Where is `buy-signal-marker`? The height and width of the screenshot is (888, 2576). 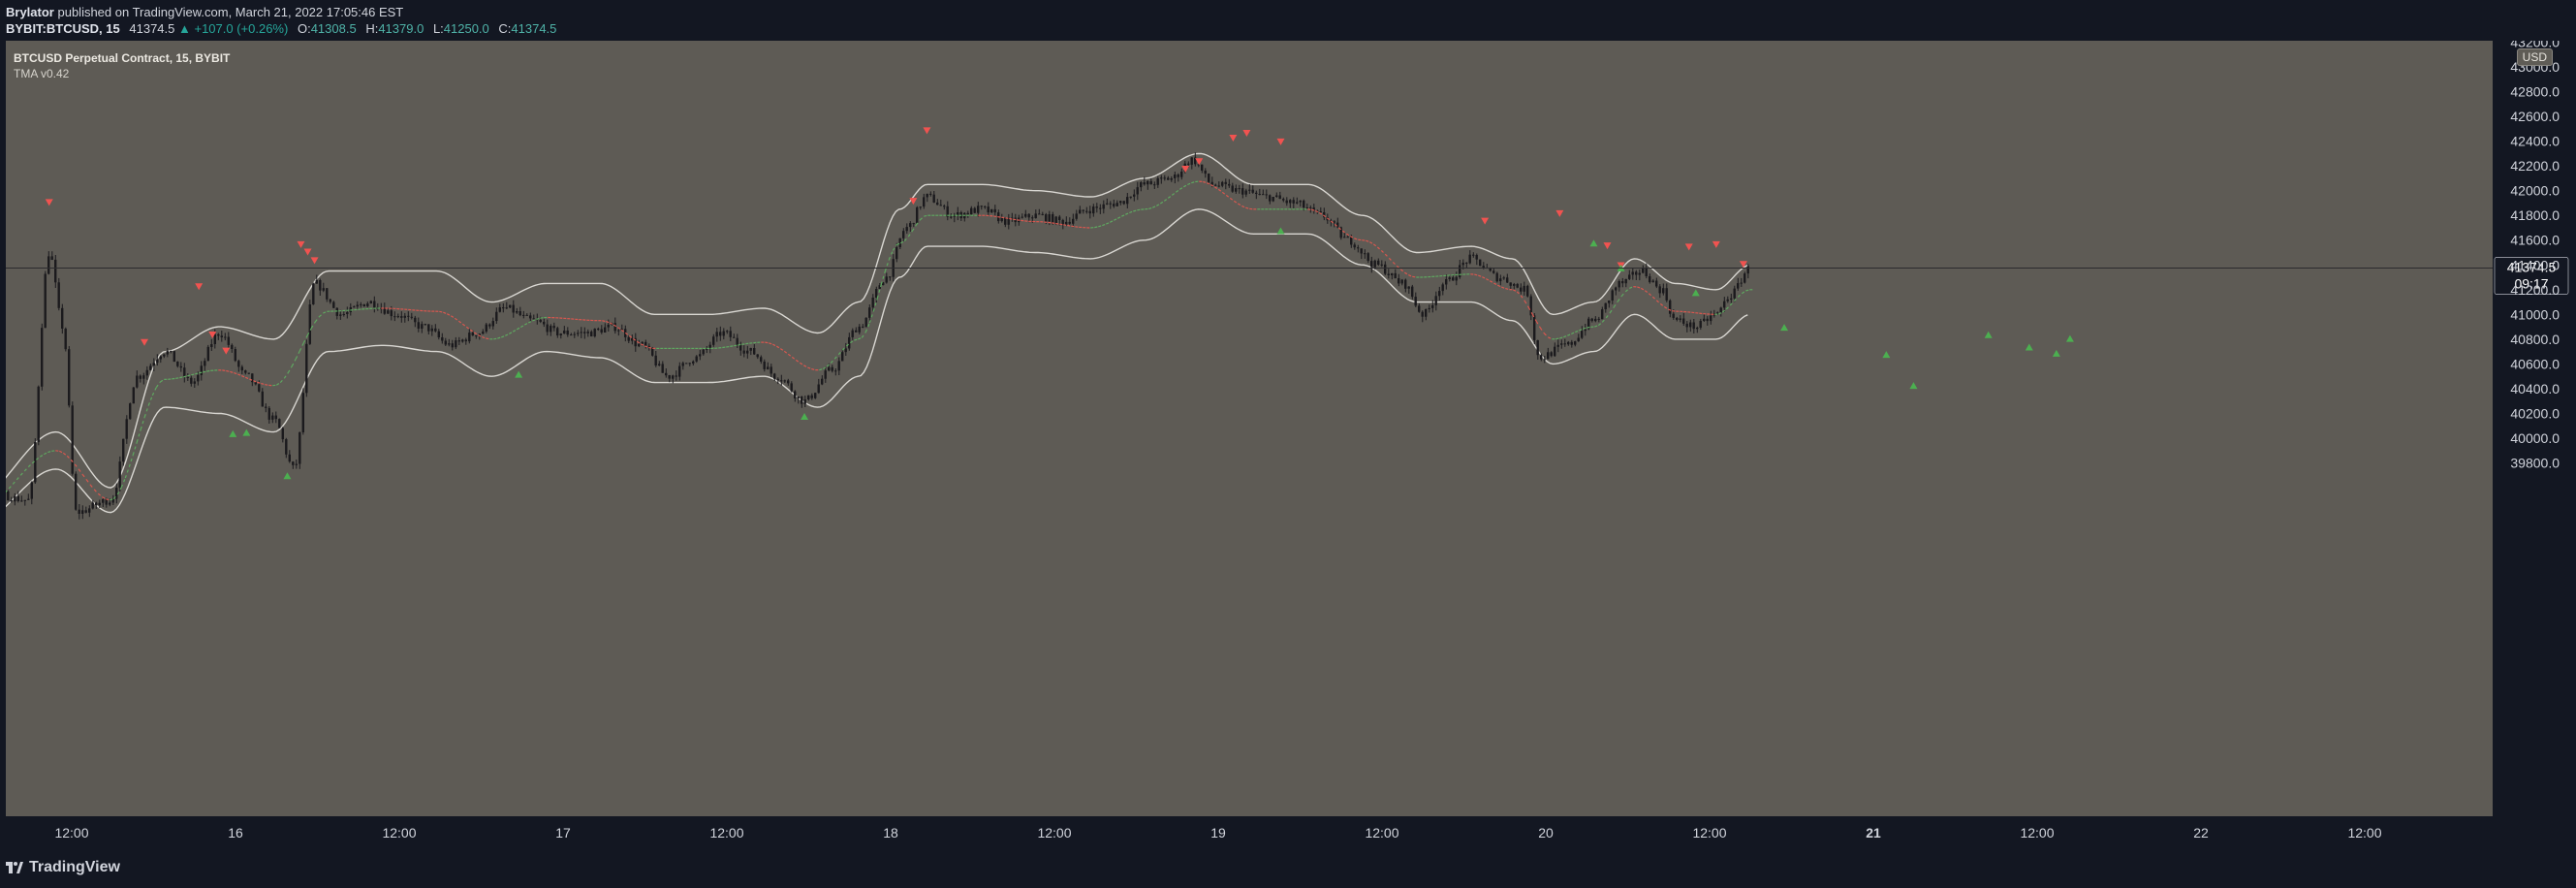
buy-signal-marker is located at coordinates (287, 476).